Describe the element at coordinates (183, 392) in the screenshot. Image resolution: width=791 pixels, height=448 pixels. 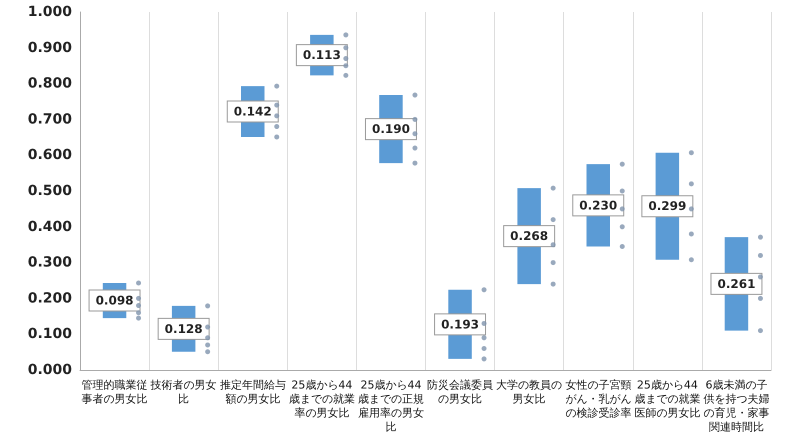
I see `x-tick-label: 技術者の男女比` at that location.